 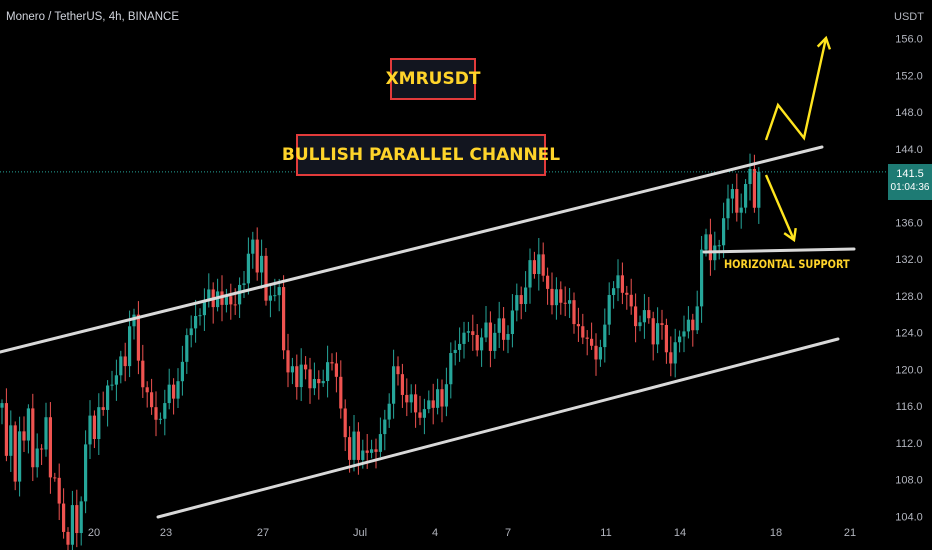 I want to click on support-label: HORIZONTAL SUPPORT, so click(x=787, y=264).